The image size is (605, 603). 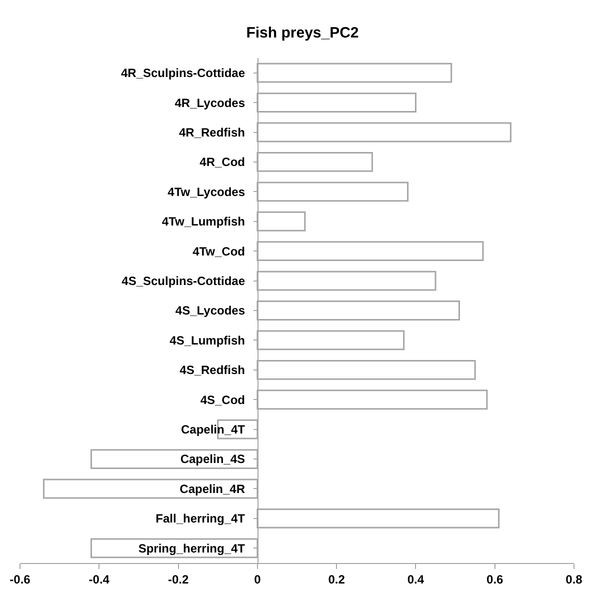 I want to click on y-tick-label: Capelin_4T, so click(x=213, y=429).